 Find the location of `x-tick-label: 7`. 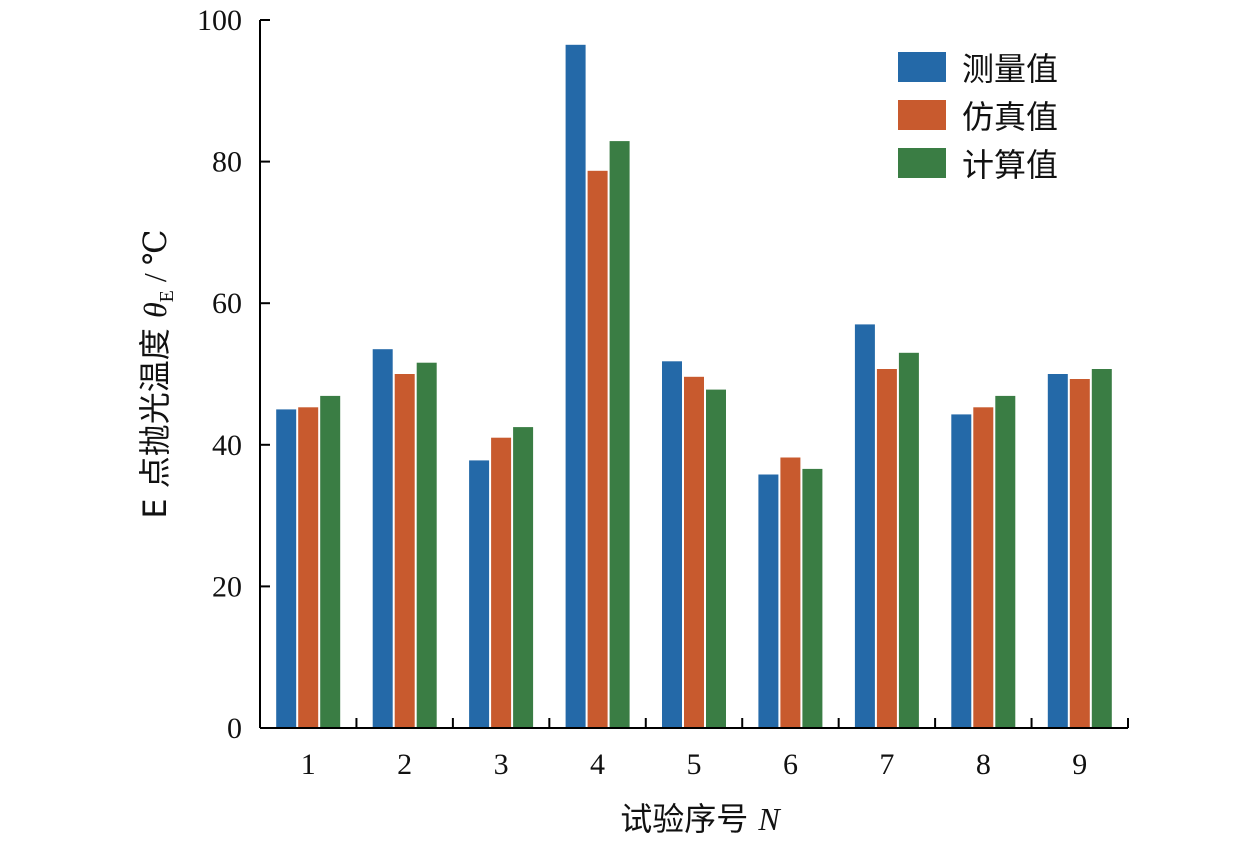

x-tick-label: 7 is located at coordinates (886, 764).